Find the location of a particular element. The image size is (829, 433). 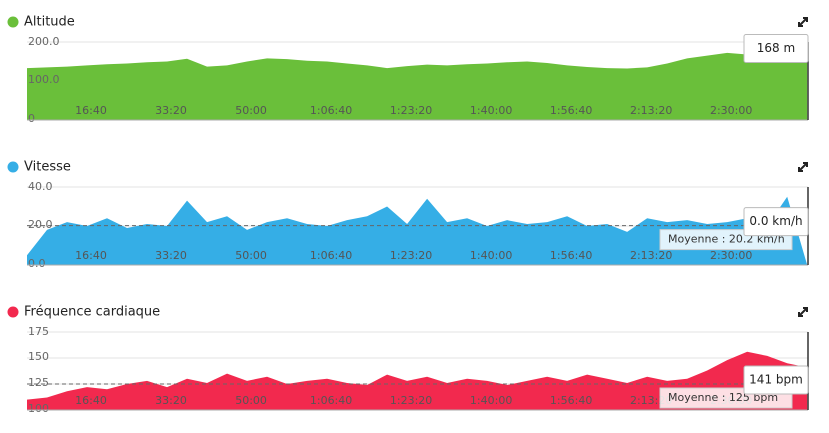

y-tick-label: 175 is located at coordinates (38, 331).